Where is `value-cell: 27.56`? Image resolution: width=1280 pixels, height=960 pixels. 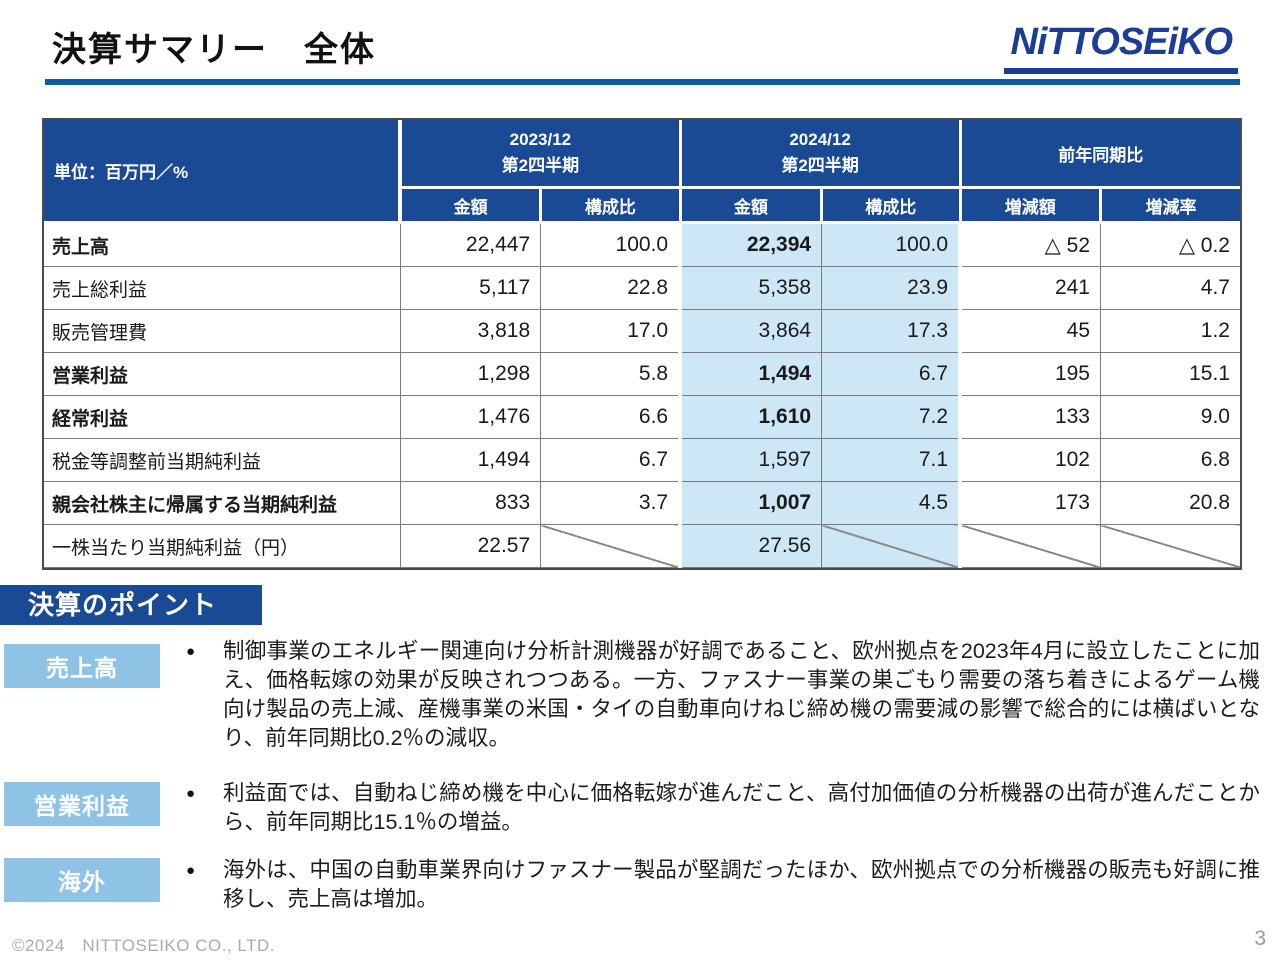 value-cell: 27.56 is located at coordinates (750, 546).